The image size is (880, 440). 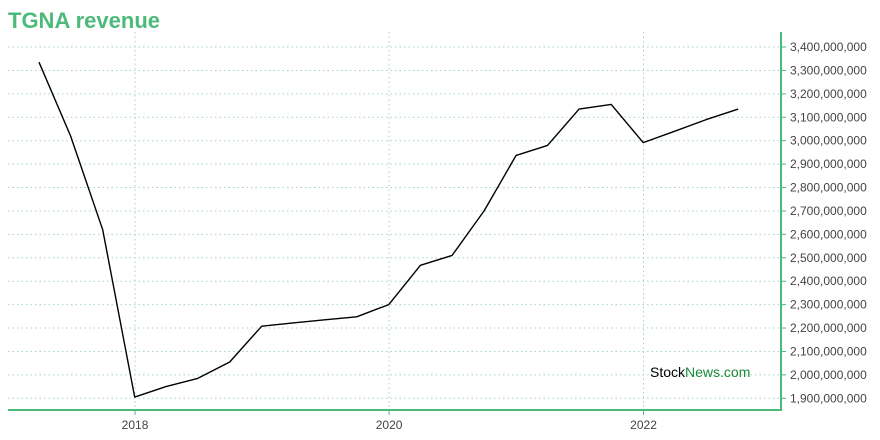 I want to click on y-tick-label: 2,600,000,000, so click(x=828, y=234).